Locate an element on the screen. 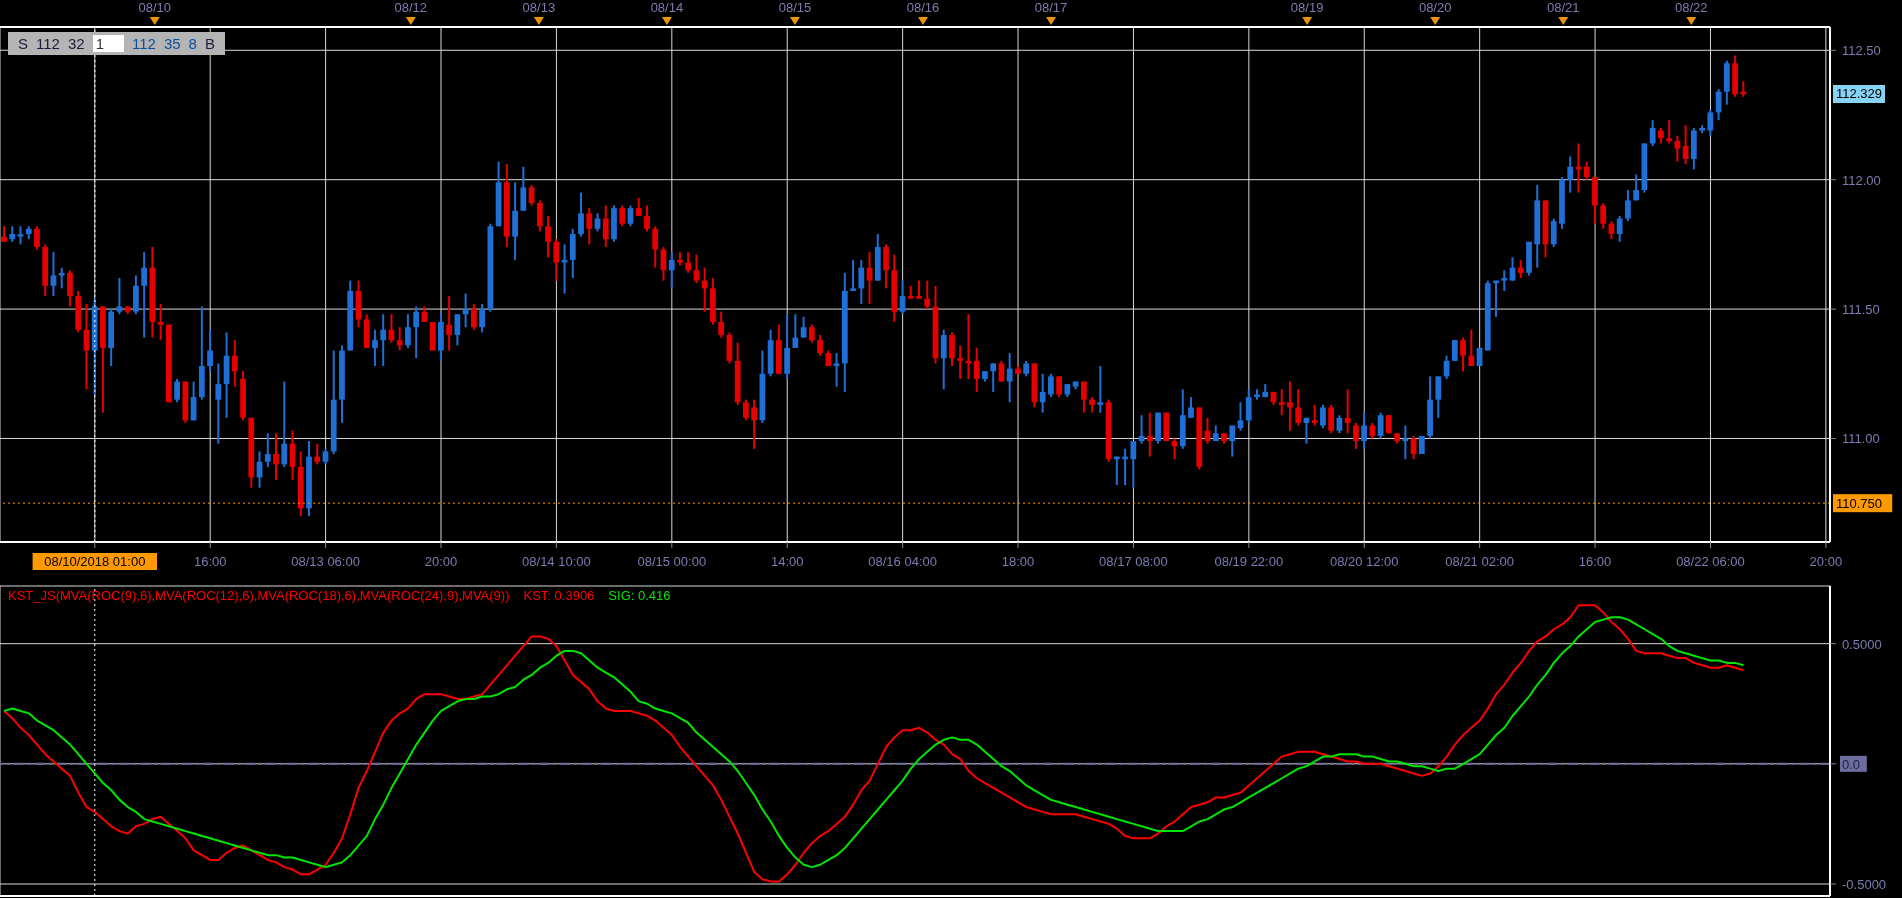 The image size is (1902, 898). x-tick-label: 08/14 10:00 is located at coordinates (556, 561).